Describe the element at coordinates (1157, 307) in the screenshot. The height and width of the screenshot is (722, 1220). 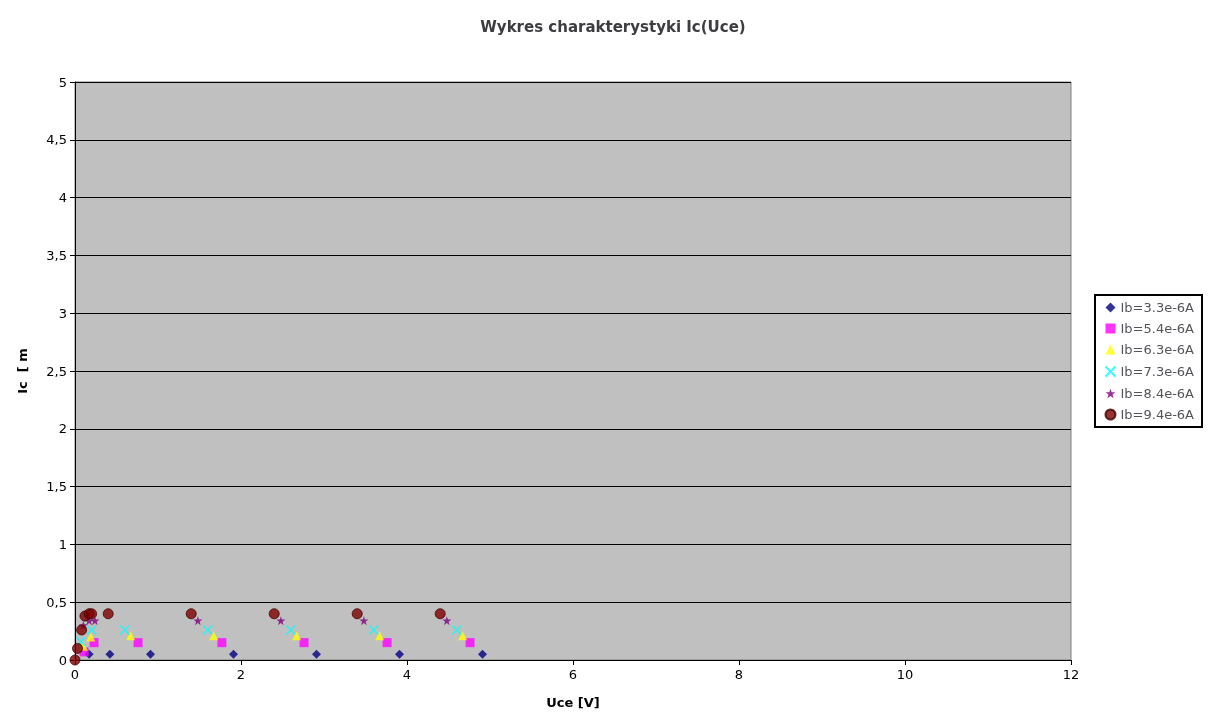
I see `legend-label: Ib=3.3e-6A` at that location.